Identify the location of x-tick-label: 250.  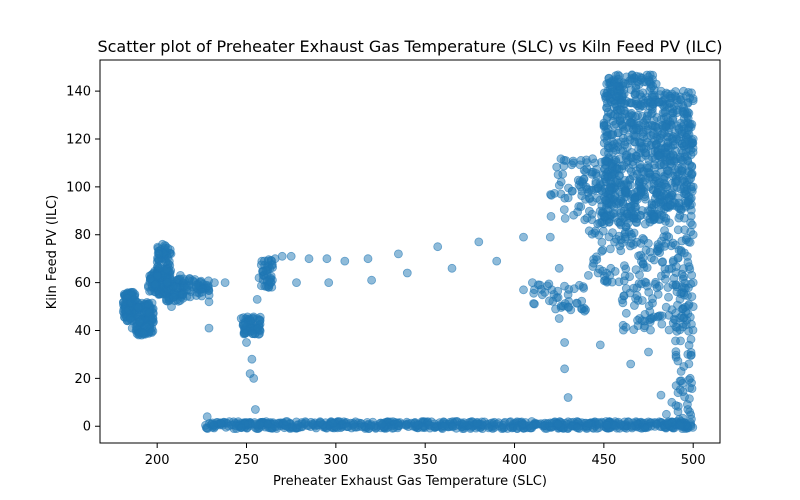
(246, 460).